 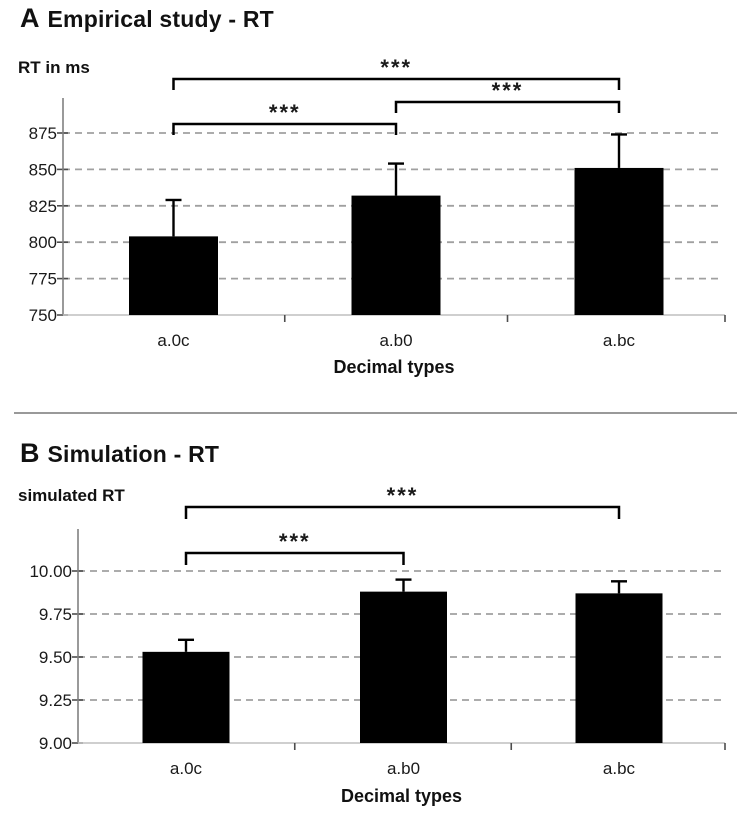 I want to click on panel-b-letter: B, so click(x=30, y=453).